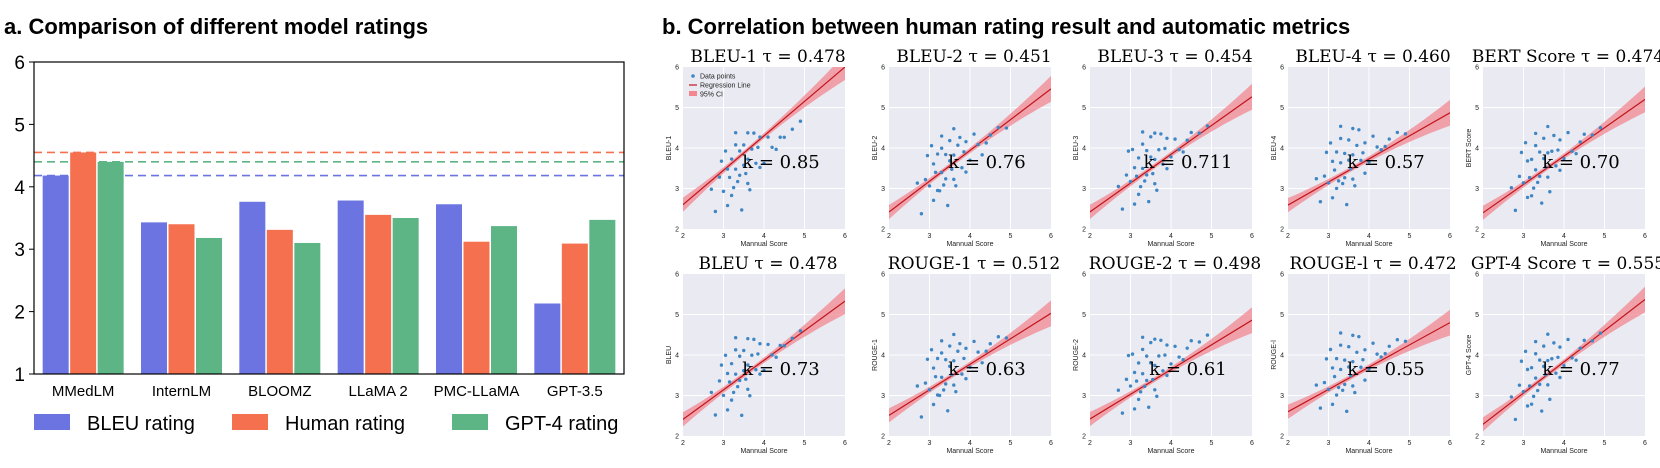 This screenshot has height=468, width=1660. I want to click on y-tick-label: 2, so click(1084, 437).